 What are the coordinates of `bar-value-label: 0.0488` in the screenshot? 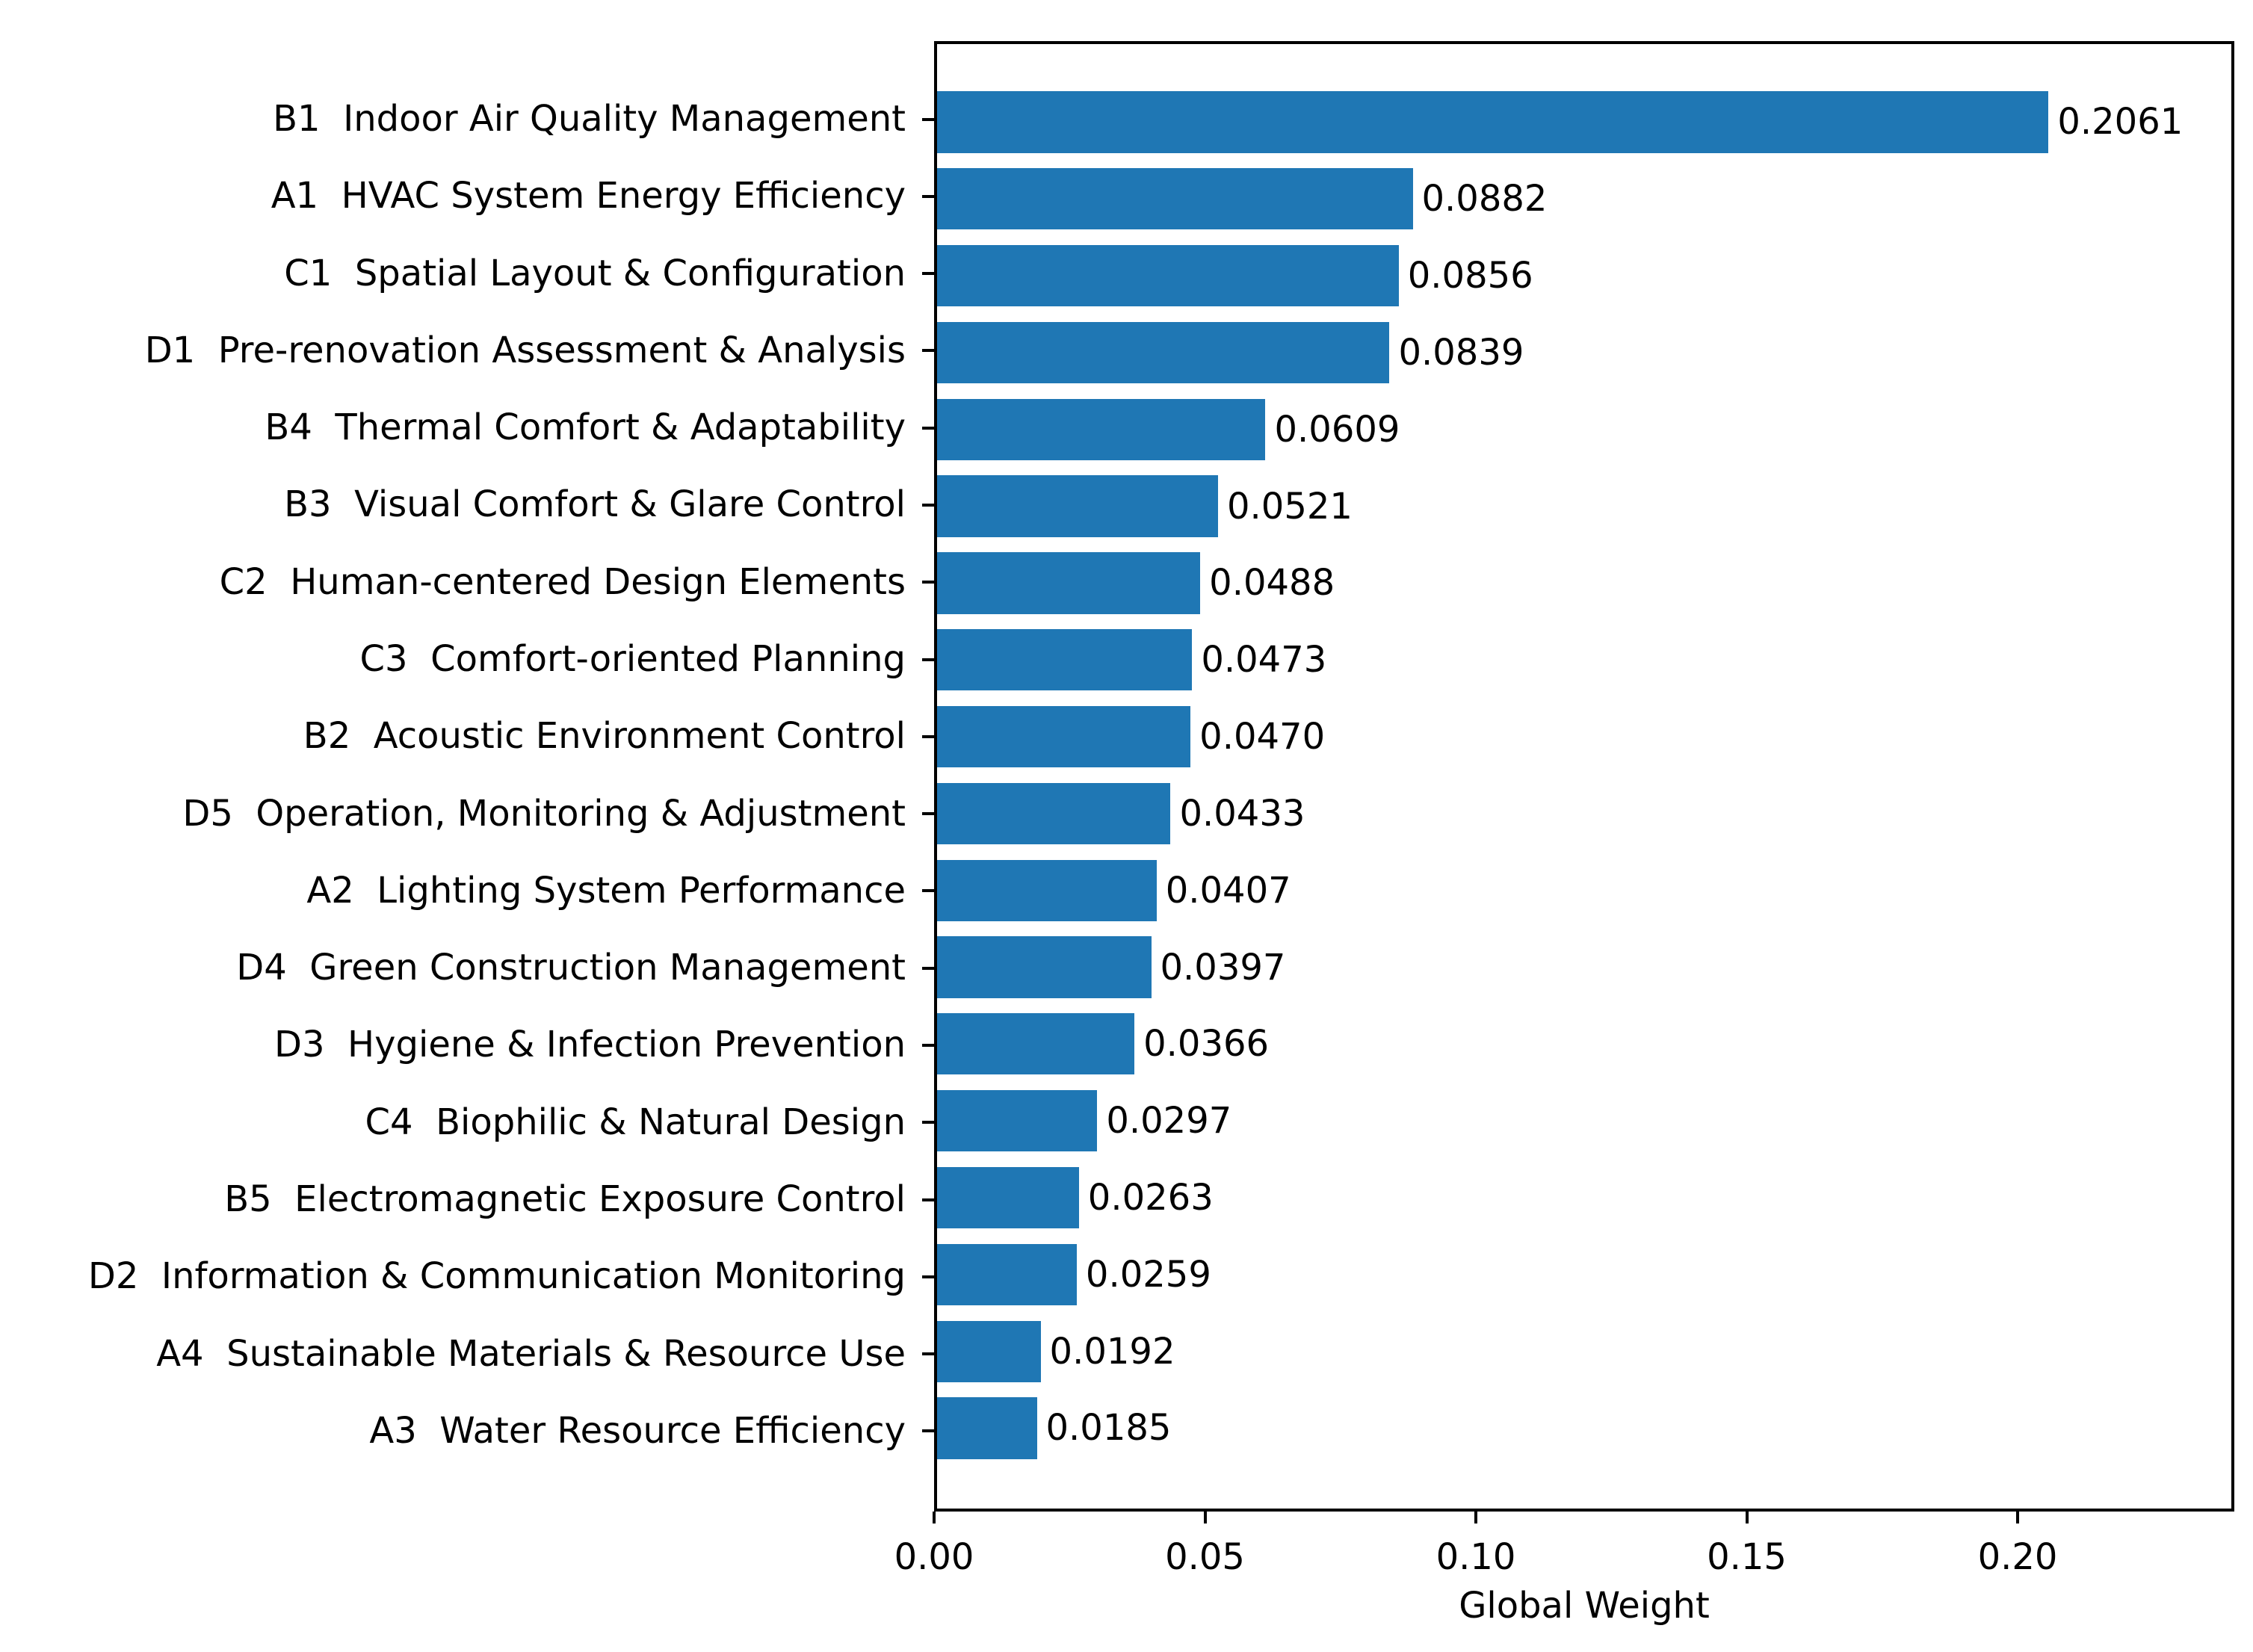 It's located at (1272, 583).